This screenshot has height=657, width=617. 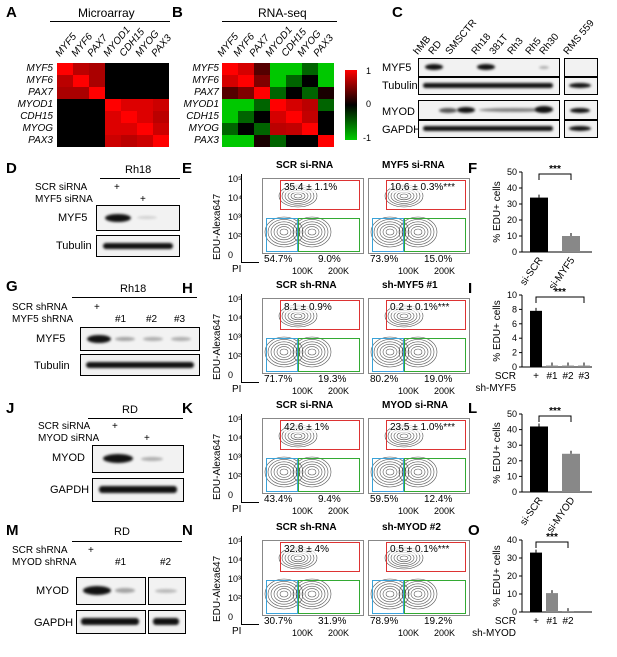 What do you see at coordinates (438, 379) in the screenshot?
I see `gate-percent-bottom-right: 19.0%` at bounding box center [438, 379].